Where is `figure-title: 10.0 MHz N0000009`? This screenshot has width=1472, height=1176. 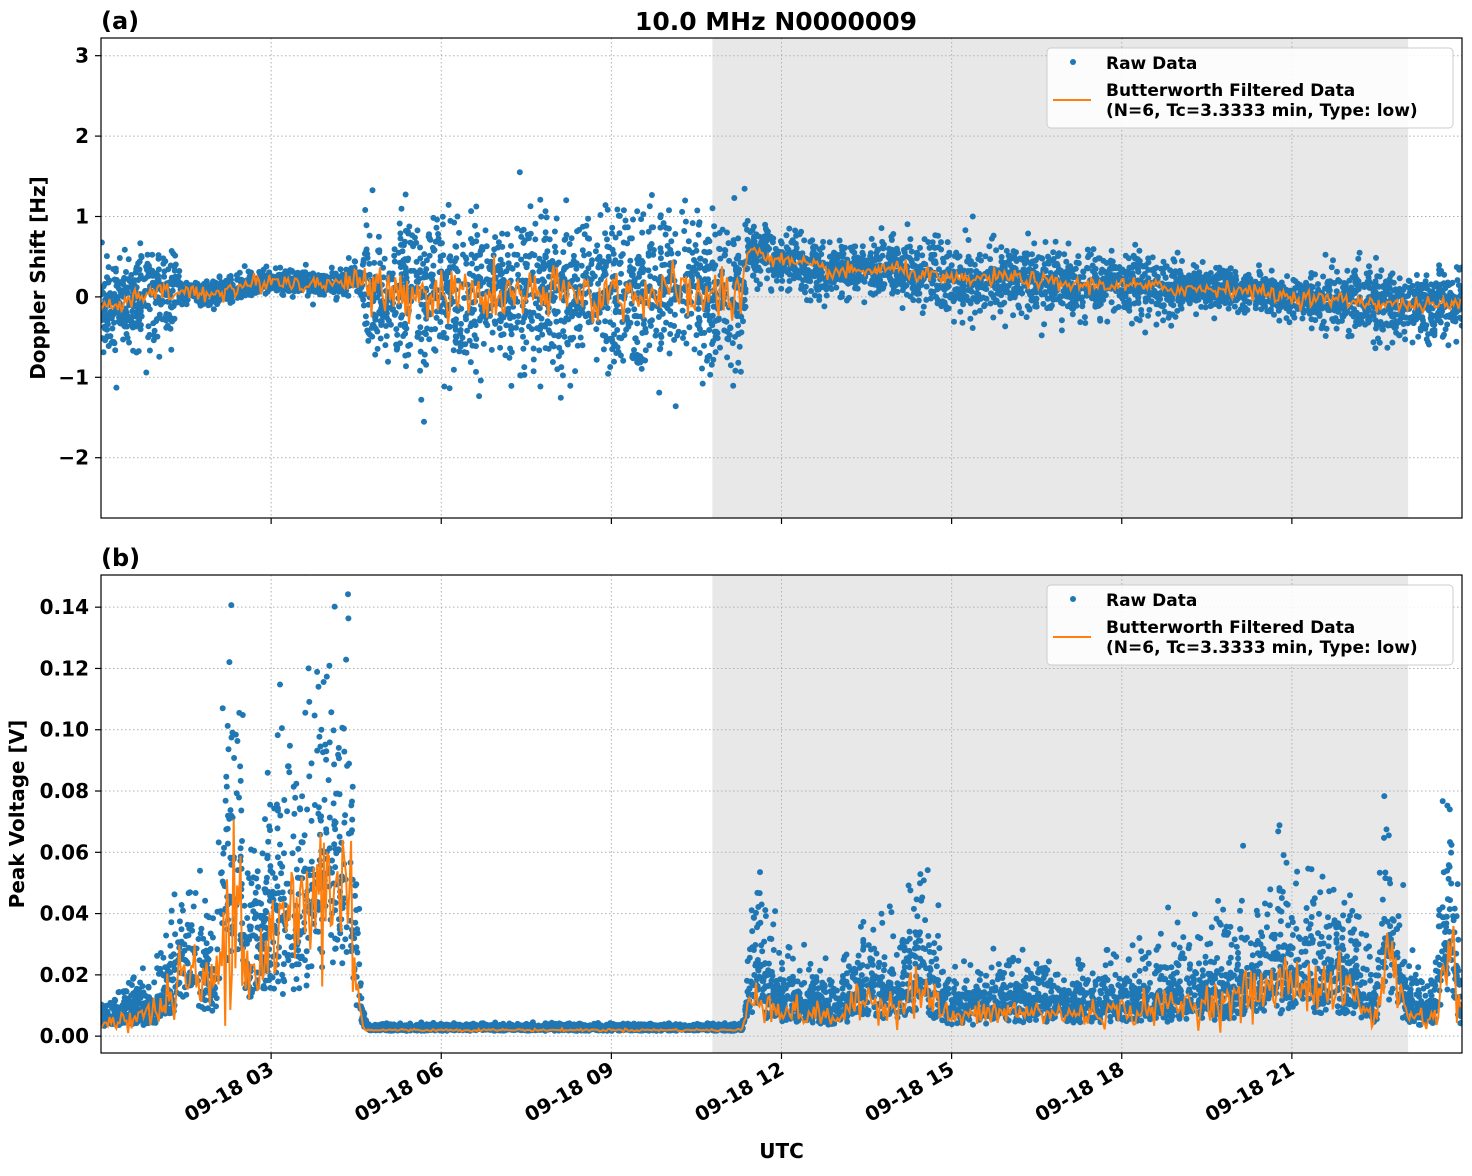
figure-title: 10.0 MHz N0000009 is located at coordinates (776, 21).